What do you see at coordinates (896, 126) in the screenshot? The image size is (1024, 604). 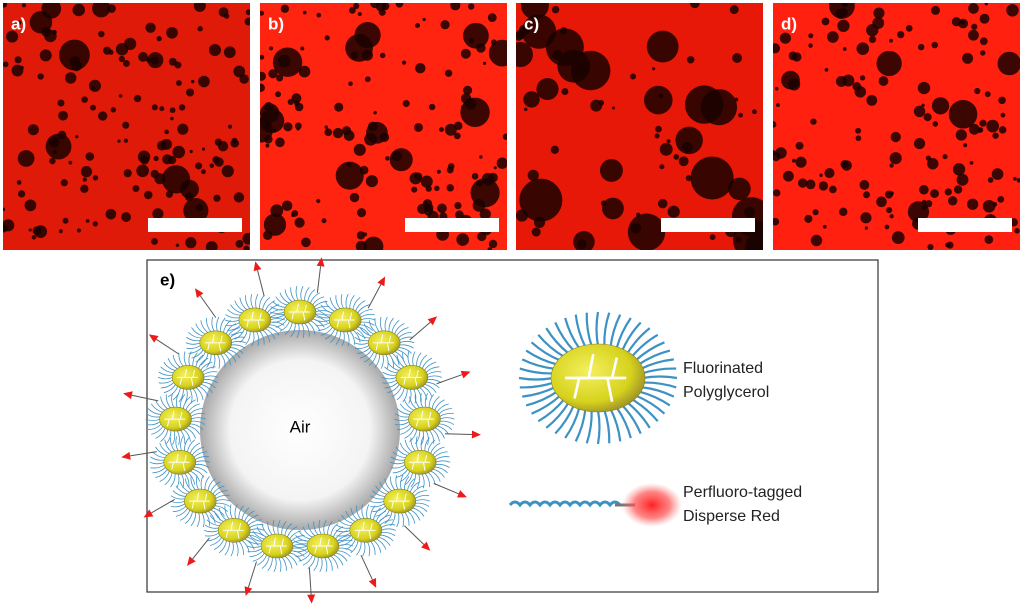 I see `micrograph: d)` at bounding box center [896, 126].